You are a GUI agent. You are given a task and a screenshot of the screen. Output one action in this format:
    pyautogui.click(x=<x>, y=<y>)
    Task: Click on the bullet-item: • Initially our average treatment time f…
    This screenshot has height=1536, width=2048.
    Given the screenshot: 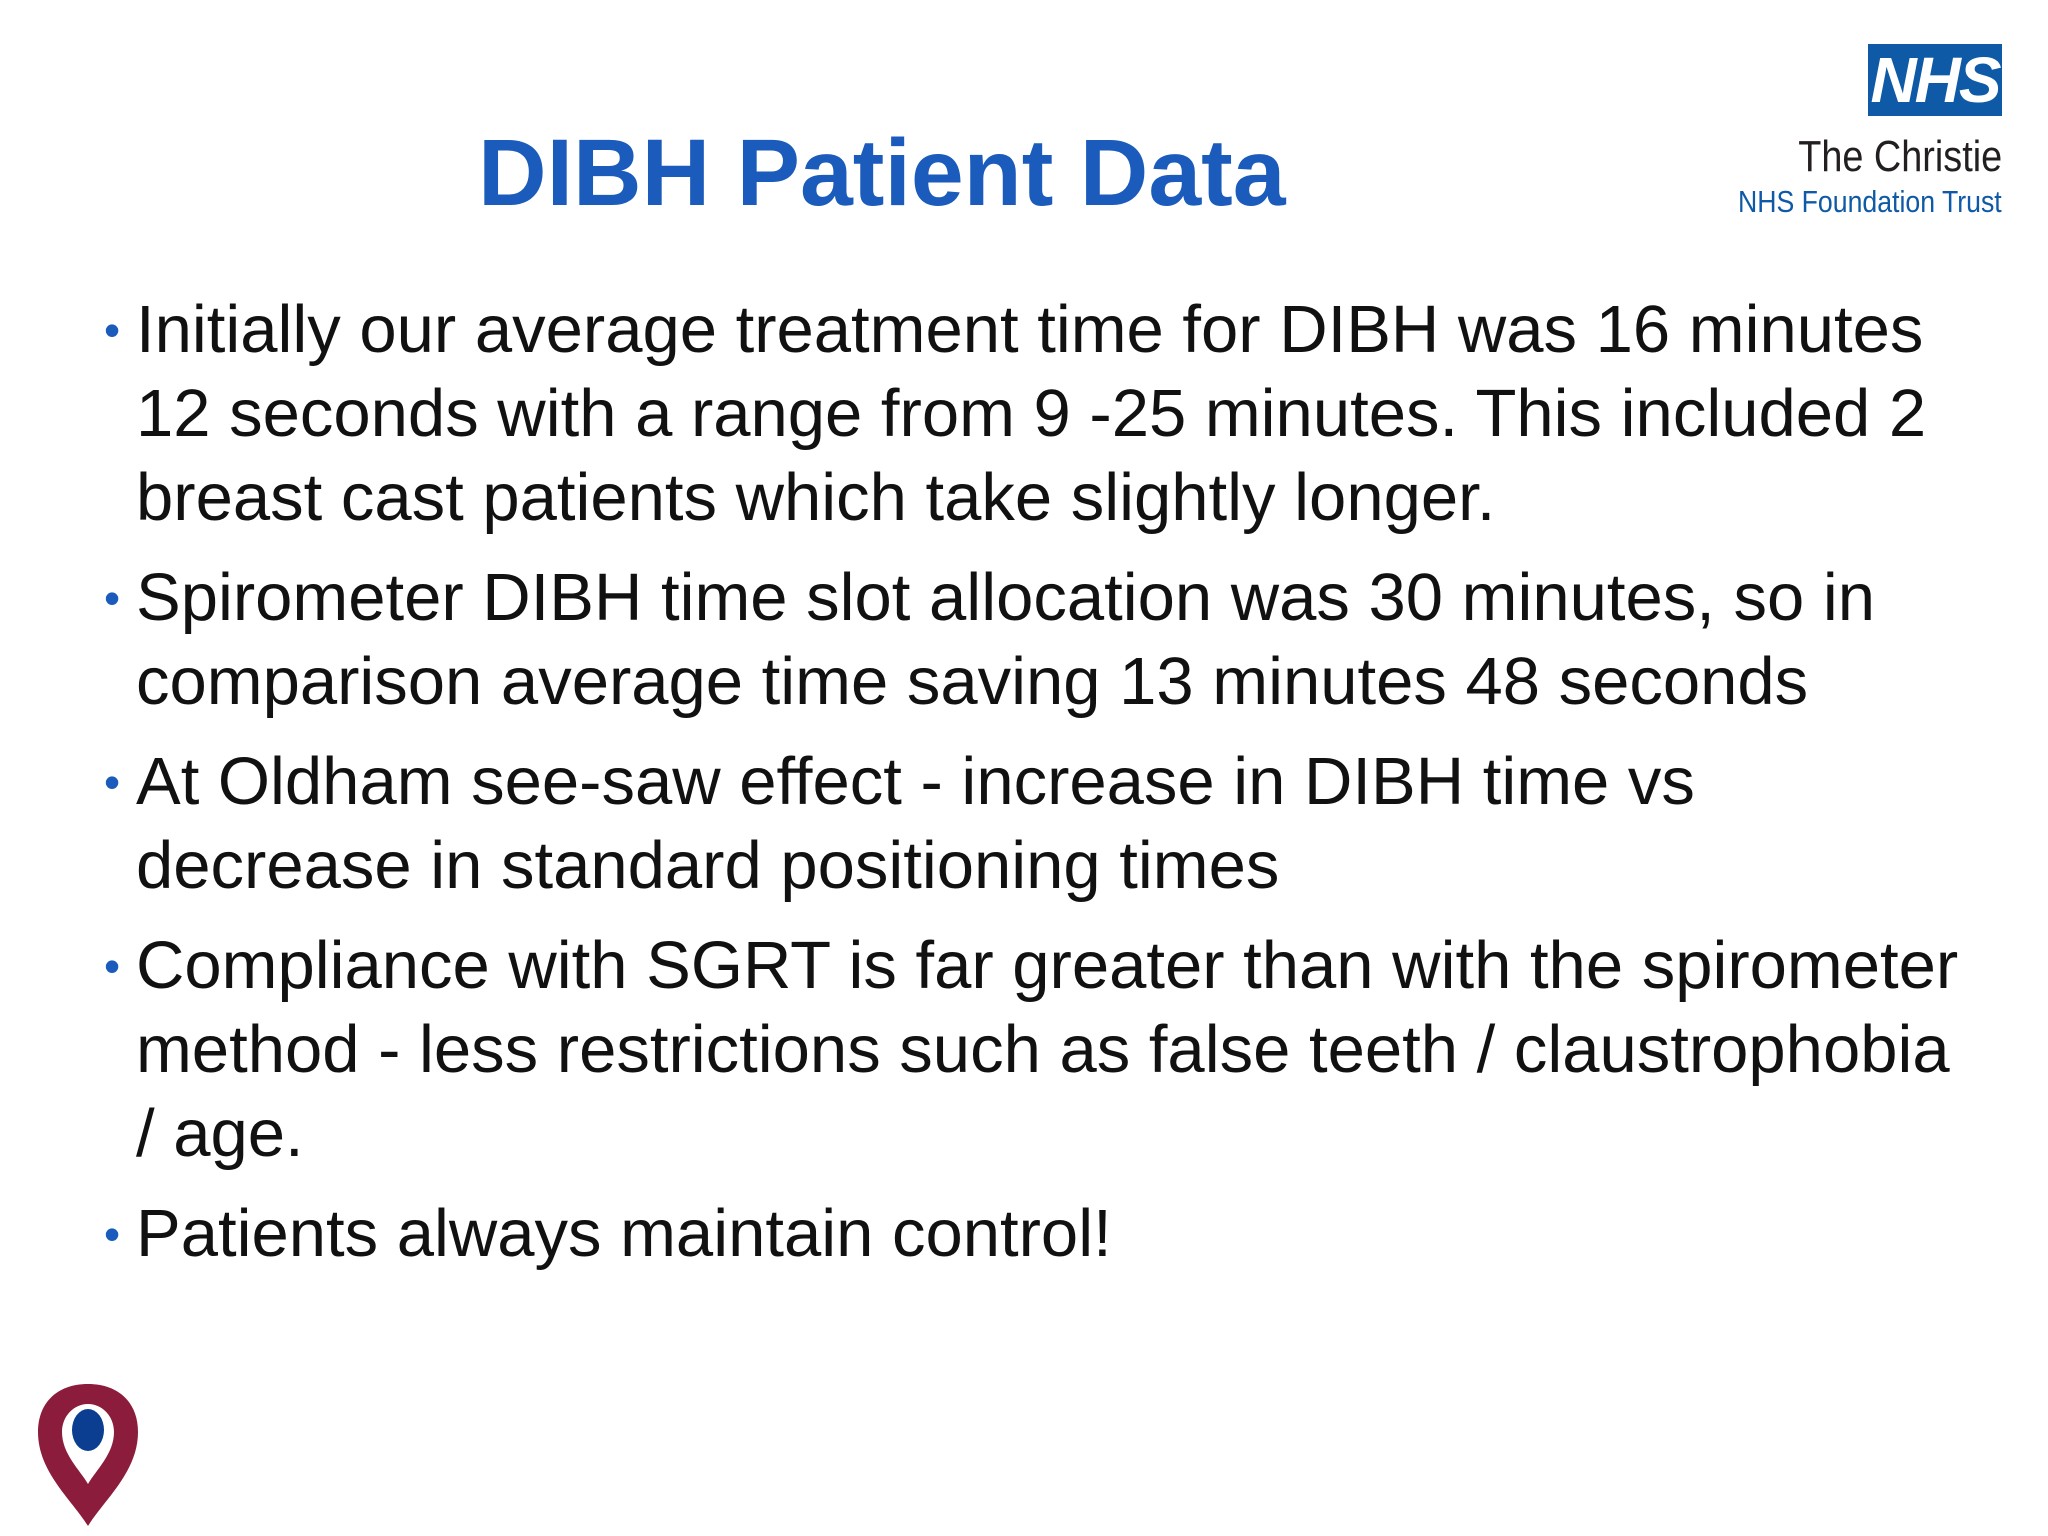 What is the action you would take?
    pyautogui.click(x=1039, y=414)
    